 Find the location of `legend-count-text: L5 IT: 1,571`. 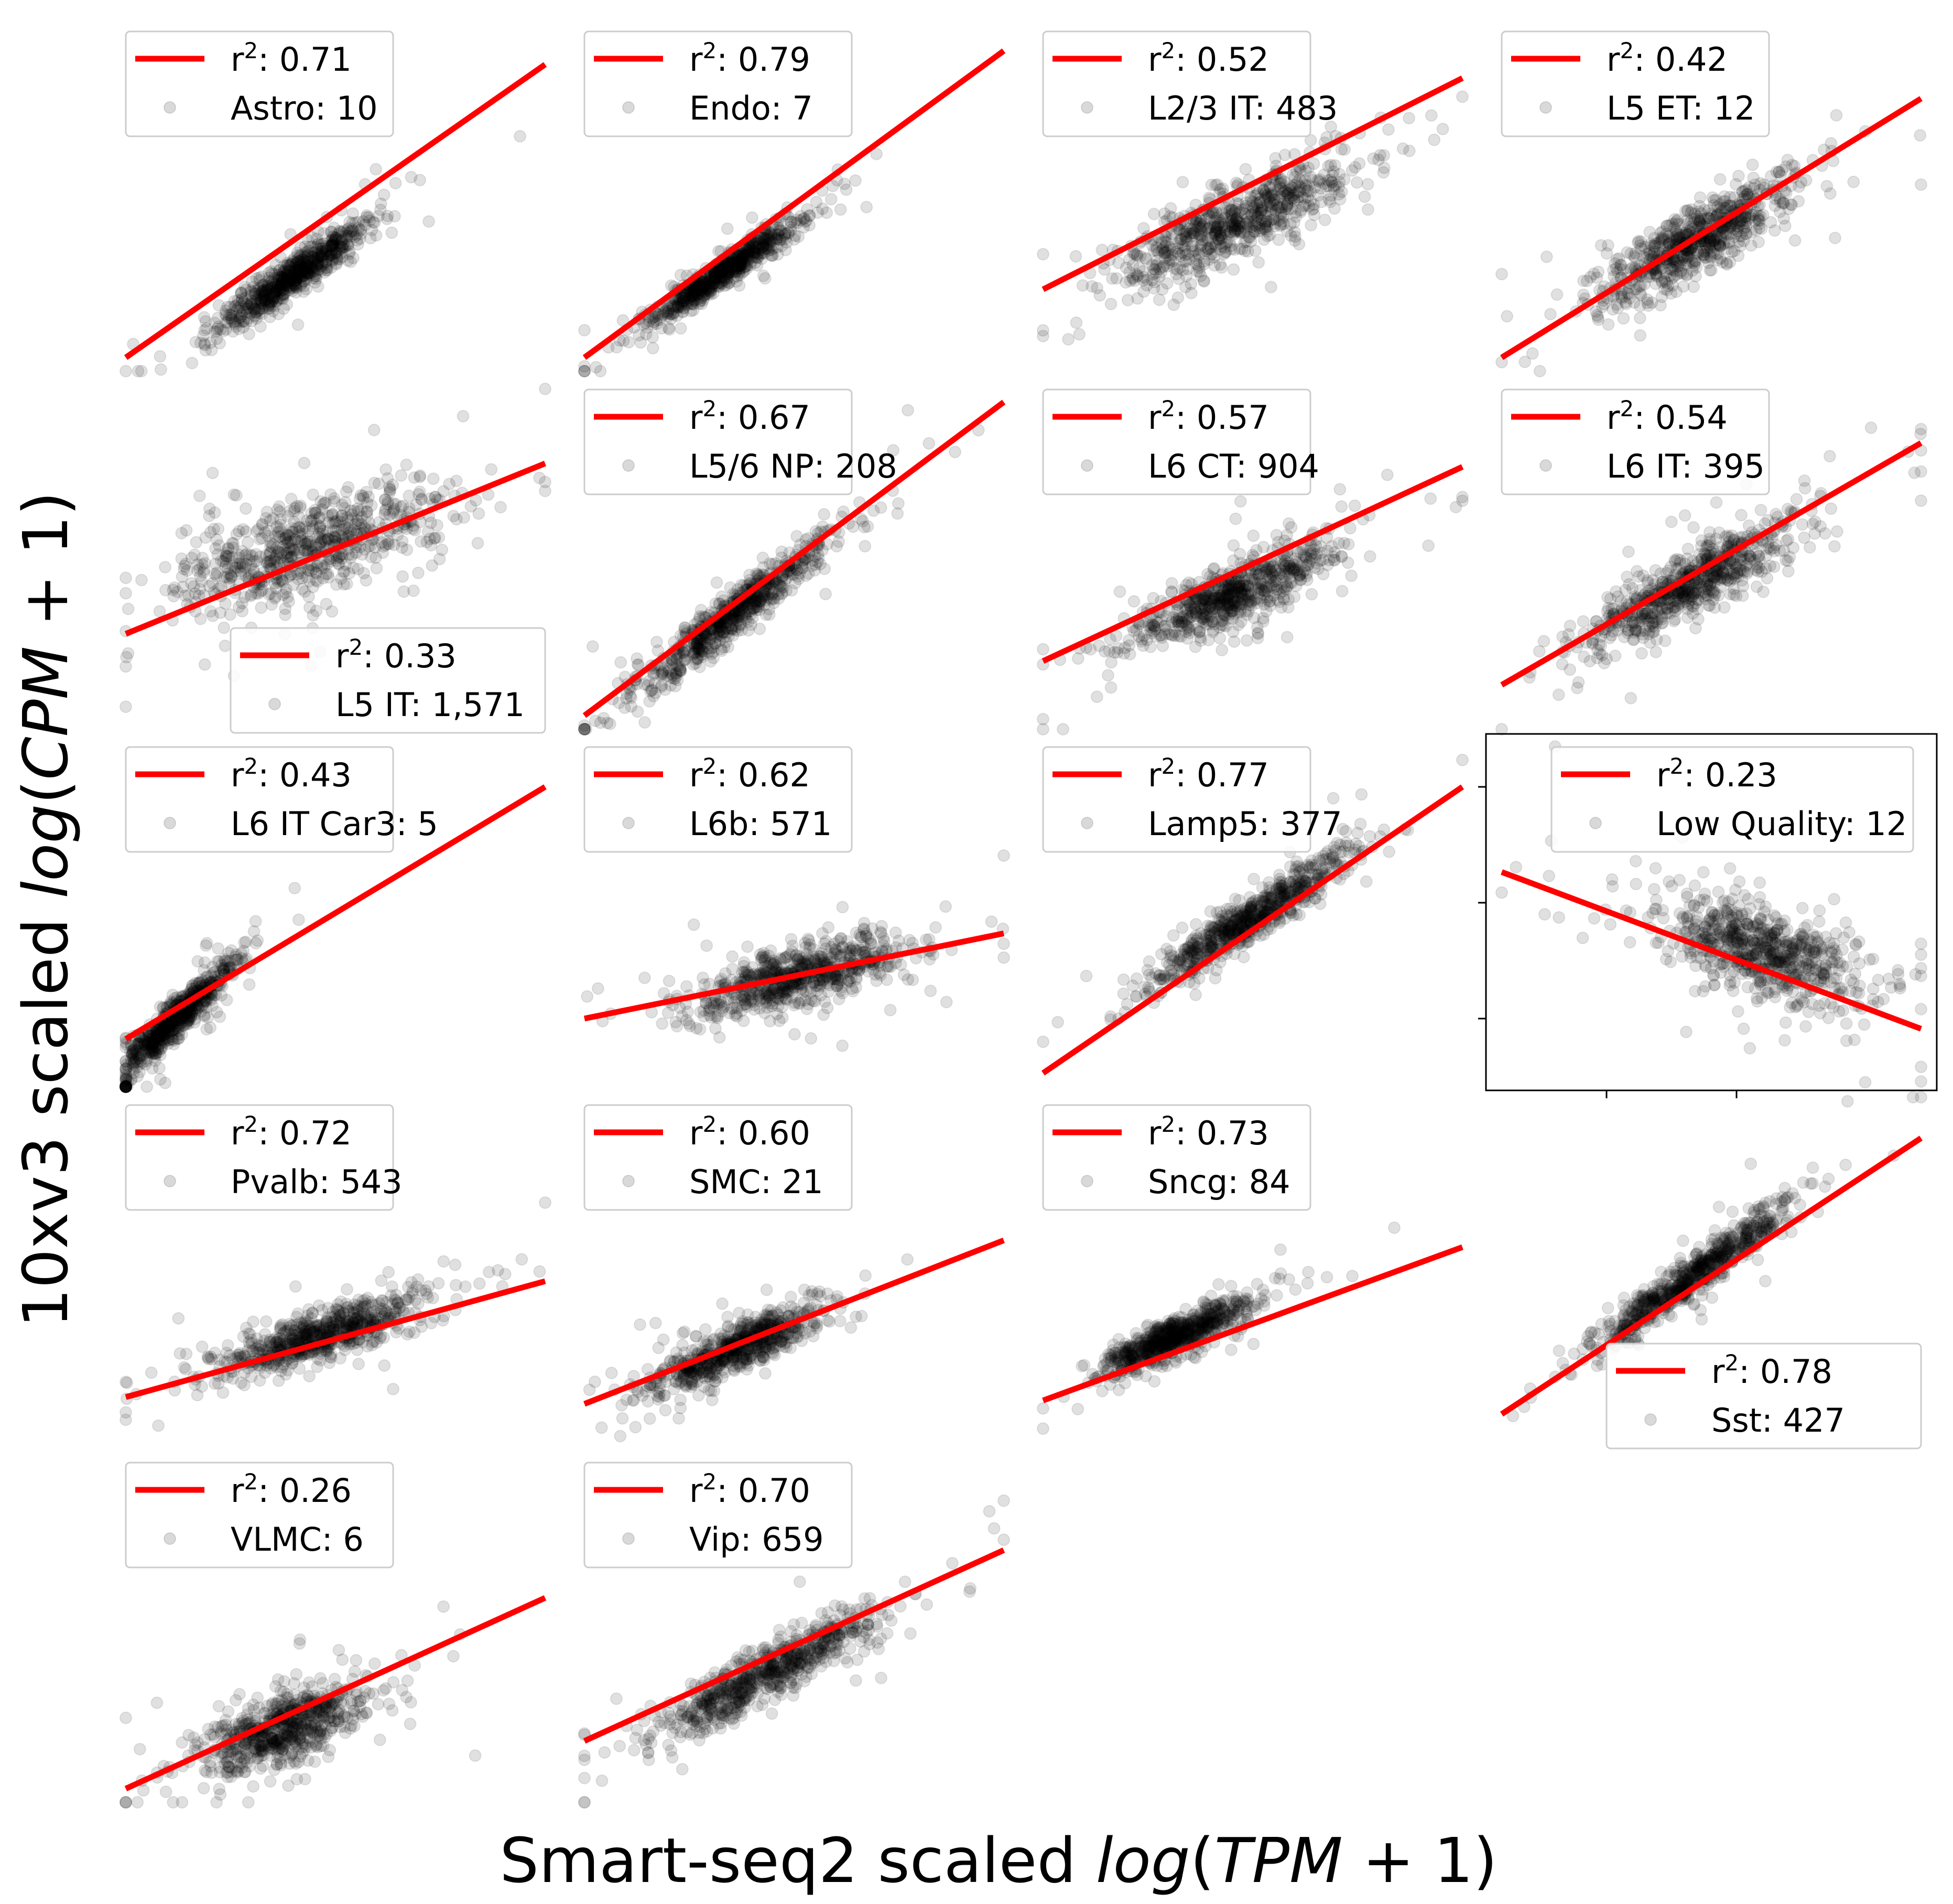

legend-count-text: L5 IT: 1,571 is located at coordinates (430, 705).